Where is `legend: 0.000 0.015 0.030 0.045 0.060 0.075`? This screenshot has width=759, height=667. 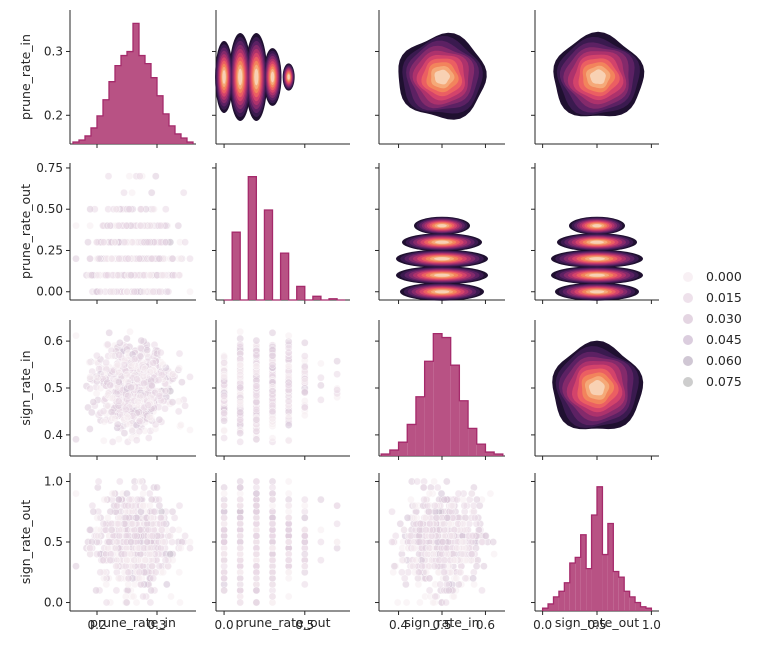 legend: 0.000 0.015 0.030 0.045 0.060 0.075 is located at coordinates (712, 329).